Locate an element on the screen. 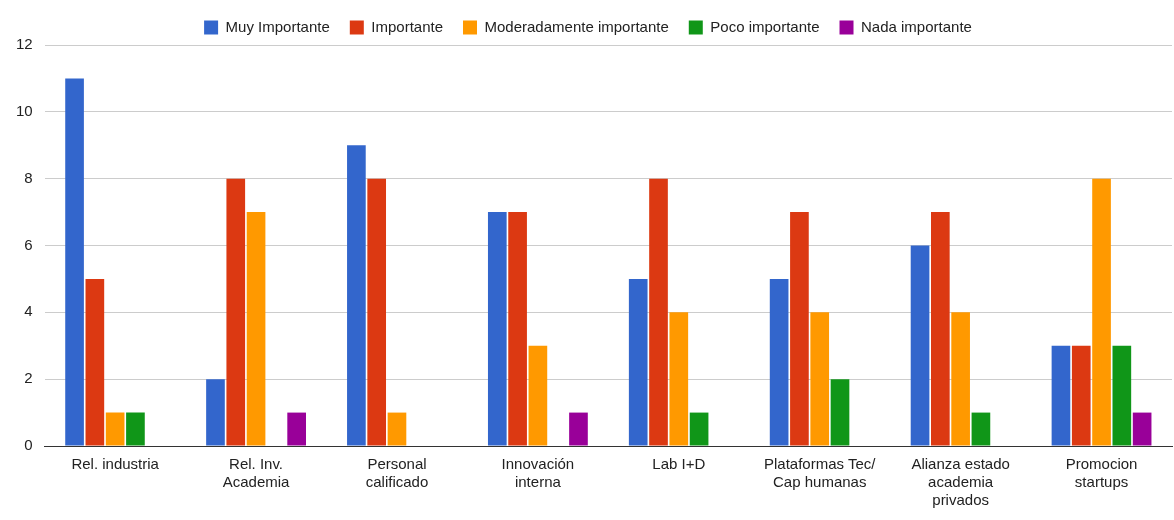 This screenshot has height=520, width=1174. y-tick-label: 2 is located at coordinates (28, 378).